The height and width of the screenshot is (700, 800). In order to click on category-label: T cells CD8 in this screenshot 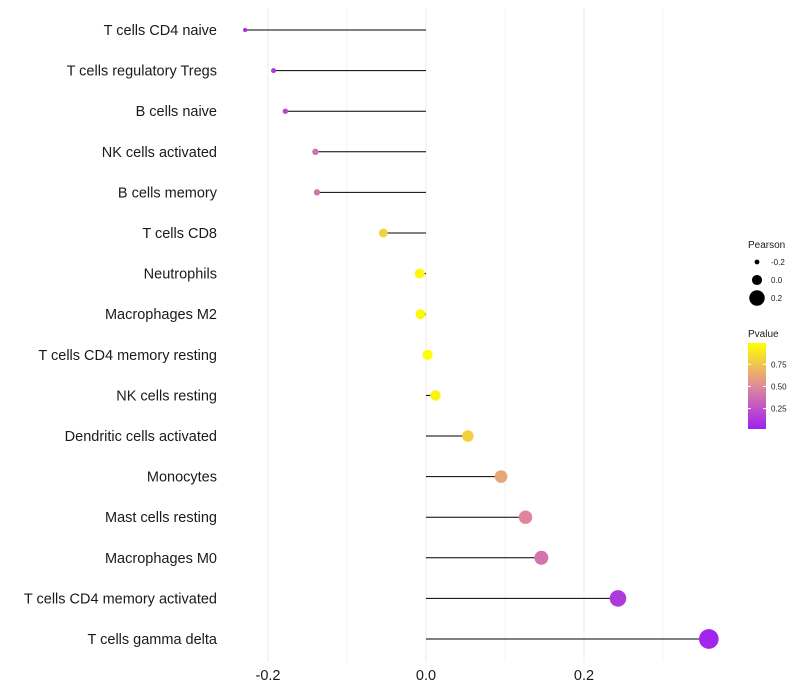, I will do `click(179, 234)`.